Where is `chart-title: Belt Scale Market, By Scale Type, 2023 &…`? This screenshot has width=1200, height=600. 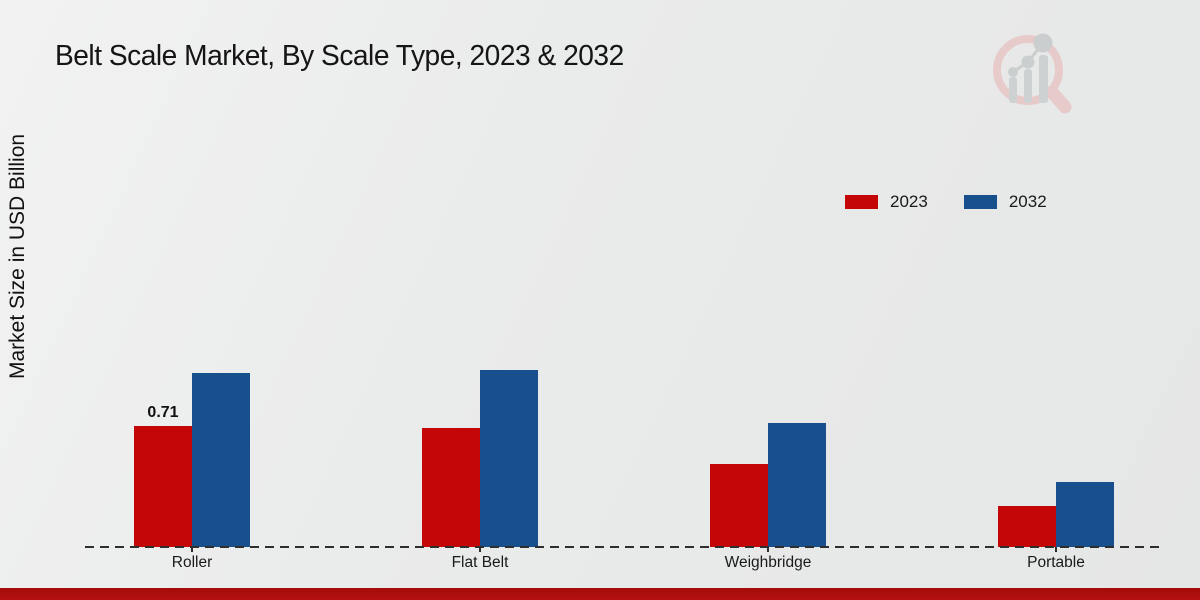 chart-title: Belt Scale Market, By Scale Type, 2023 &… is located at coordinates (339, 56).